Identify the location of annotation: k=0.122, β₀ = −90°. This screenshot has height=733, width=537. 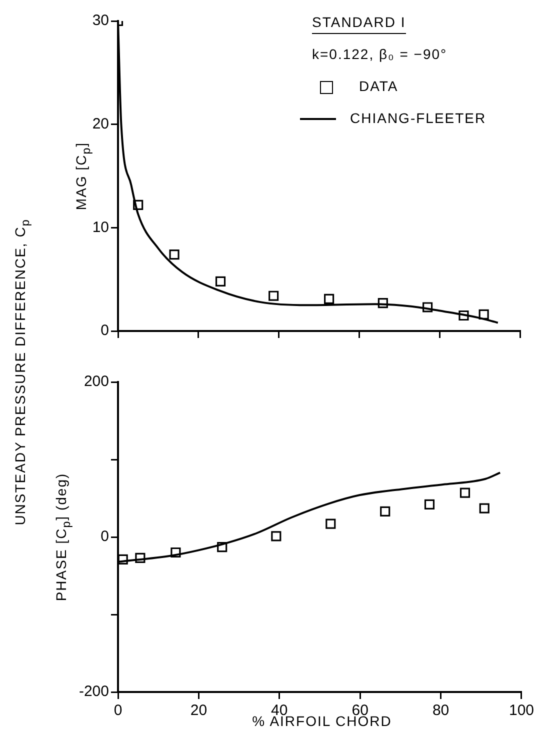
(380, 54).